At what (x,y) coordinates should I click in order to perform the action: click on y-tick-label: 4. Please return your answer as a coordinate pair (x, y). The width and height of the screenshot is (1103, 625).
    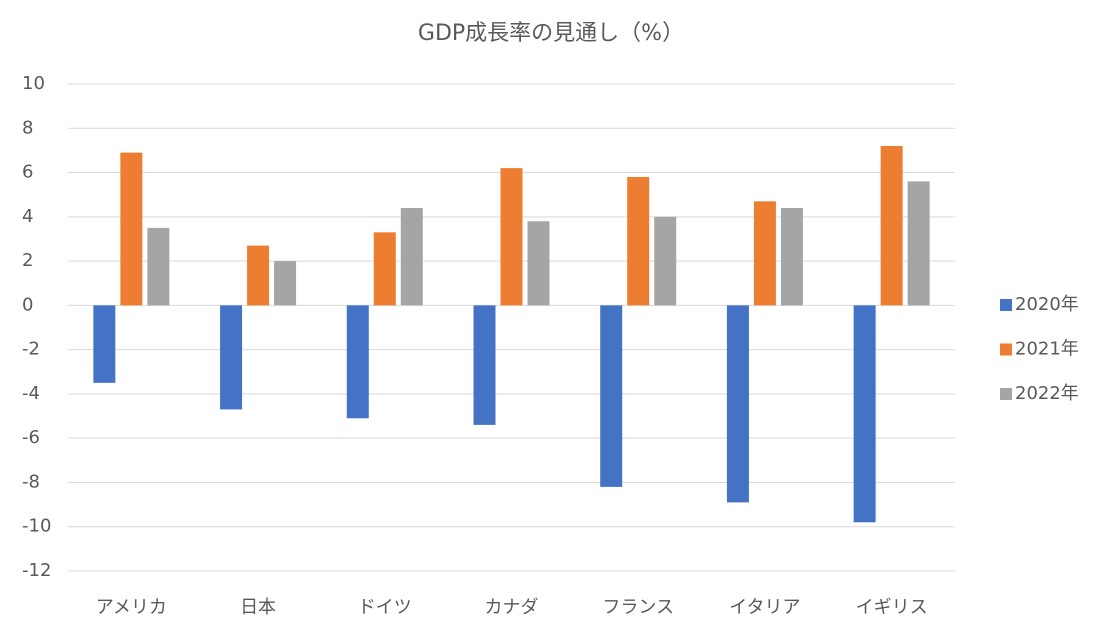
    Looking at the image, I should click on (27, 216).